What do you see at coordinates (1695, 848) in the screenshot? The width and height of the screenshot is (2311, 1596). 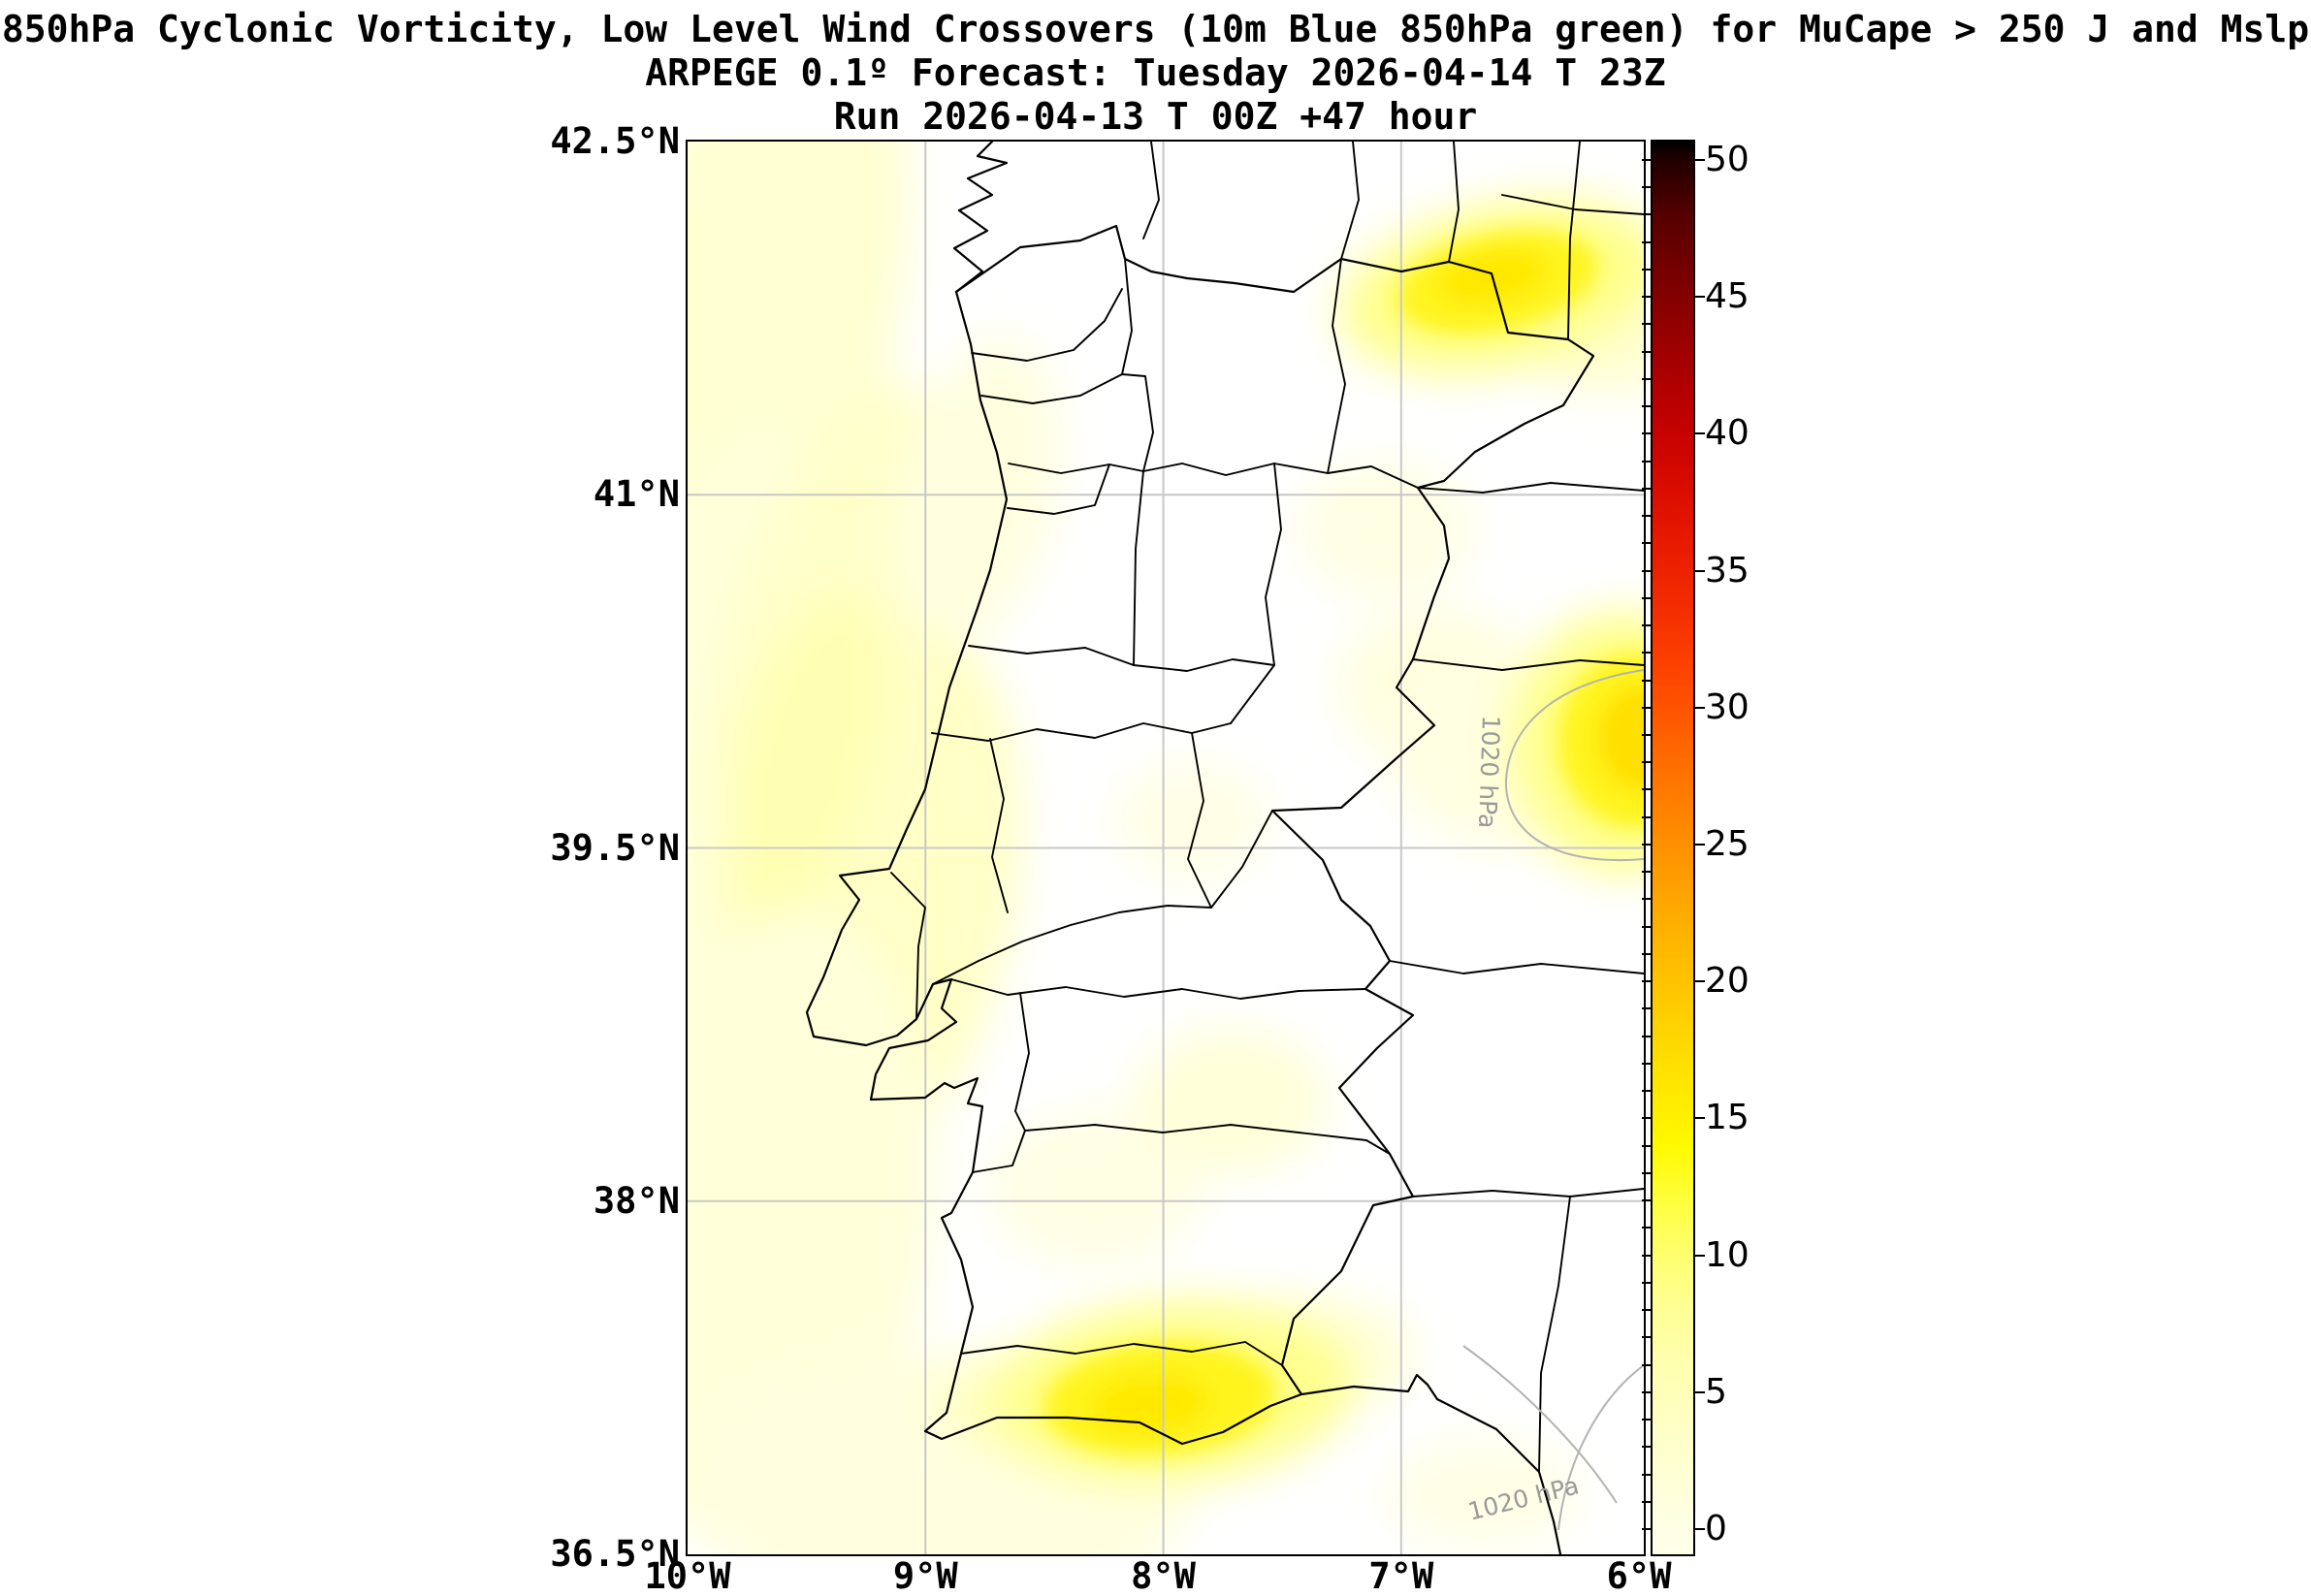 I see `colorbar: 0 5 10 15 20 25 30 35 40 45 50` at bounding box center [1695, 848].